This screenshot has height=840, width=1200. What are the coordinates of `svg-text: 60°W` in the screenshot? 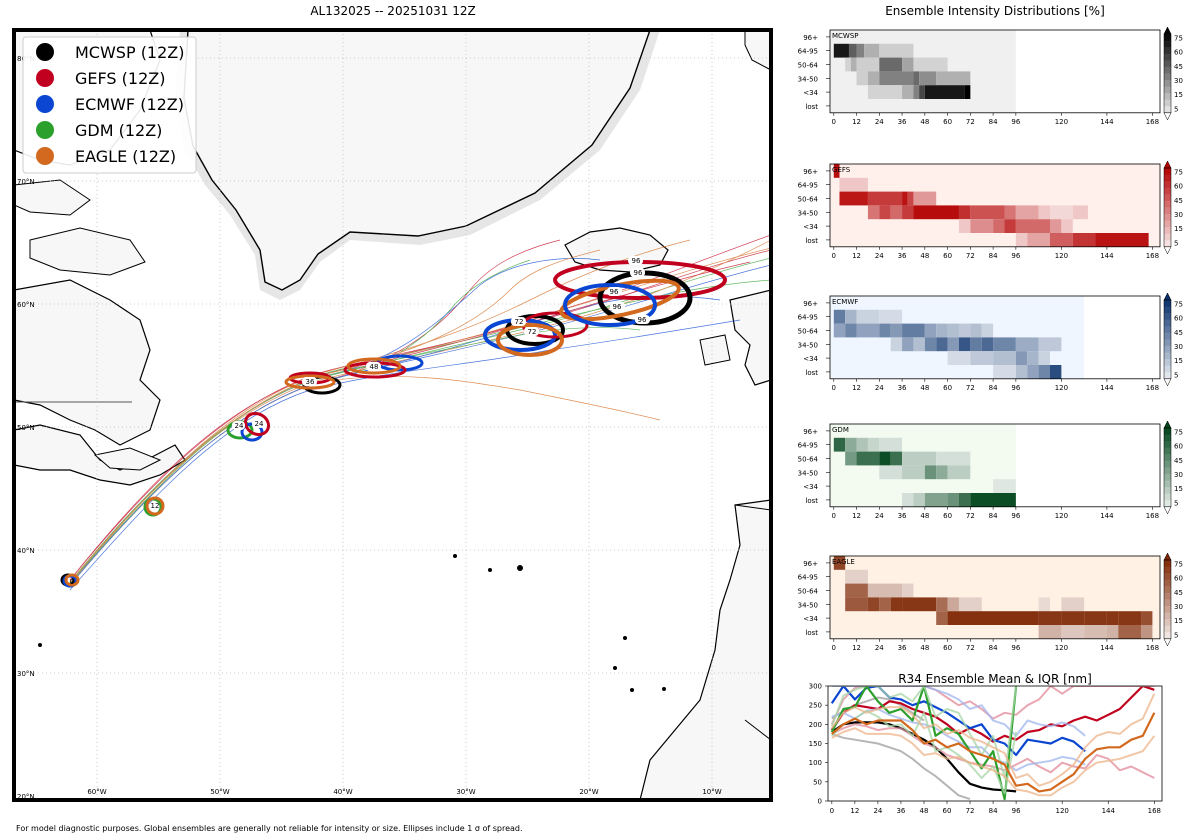 It's located at (96, 792).